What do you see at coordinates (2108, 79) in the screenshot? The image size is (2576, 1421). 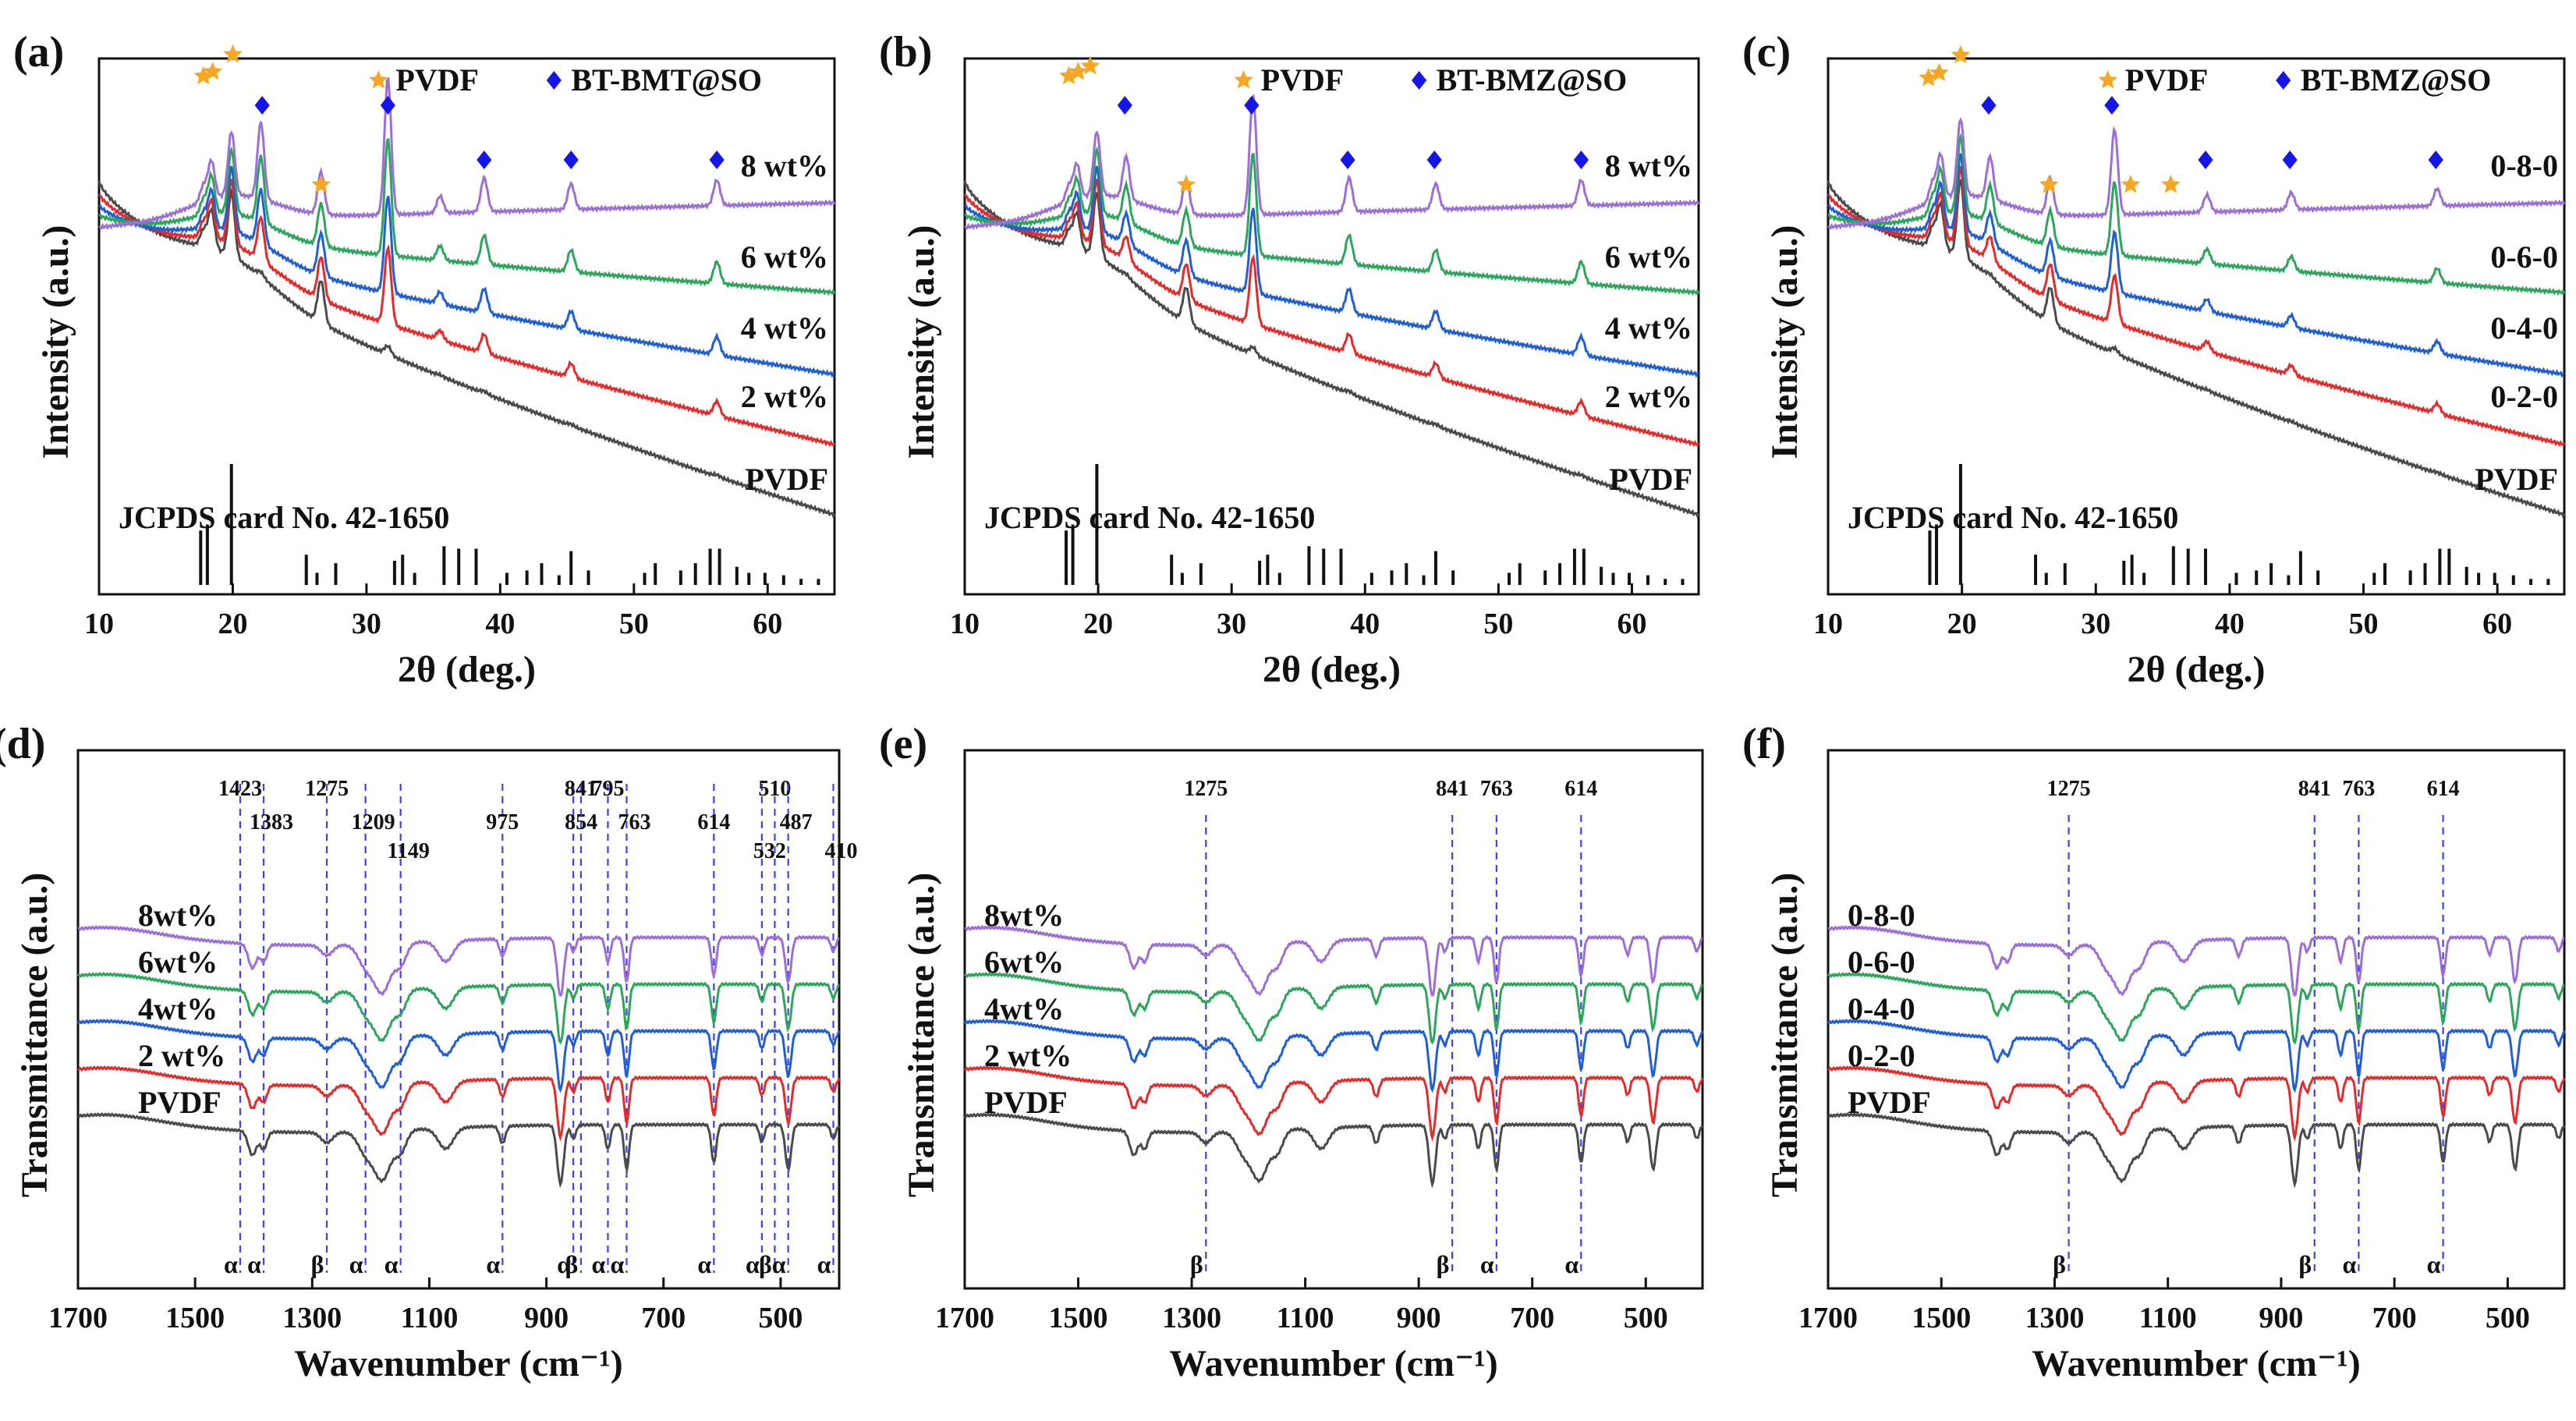 I see `legend-star-icon` at bounding box center [2108, 79].